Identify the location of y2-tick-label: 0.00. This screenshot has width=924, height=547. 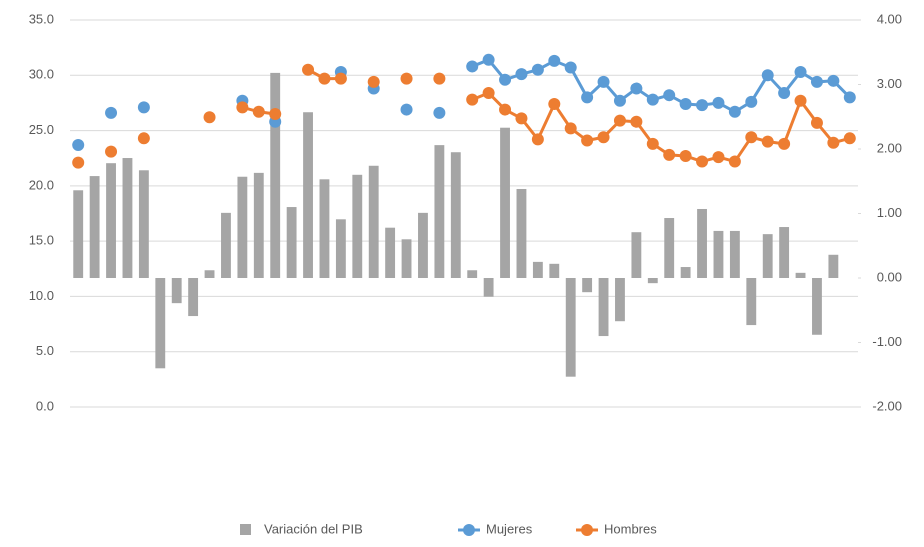
(889, 276).